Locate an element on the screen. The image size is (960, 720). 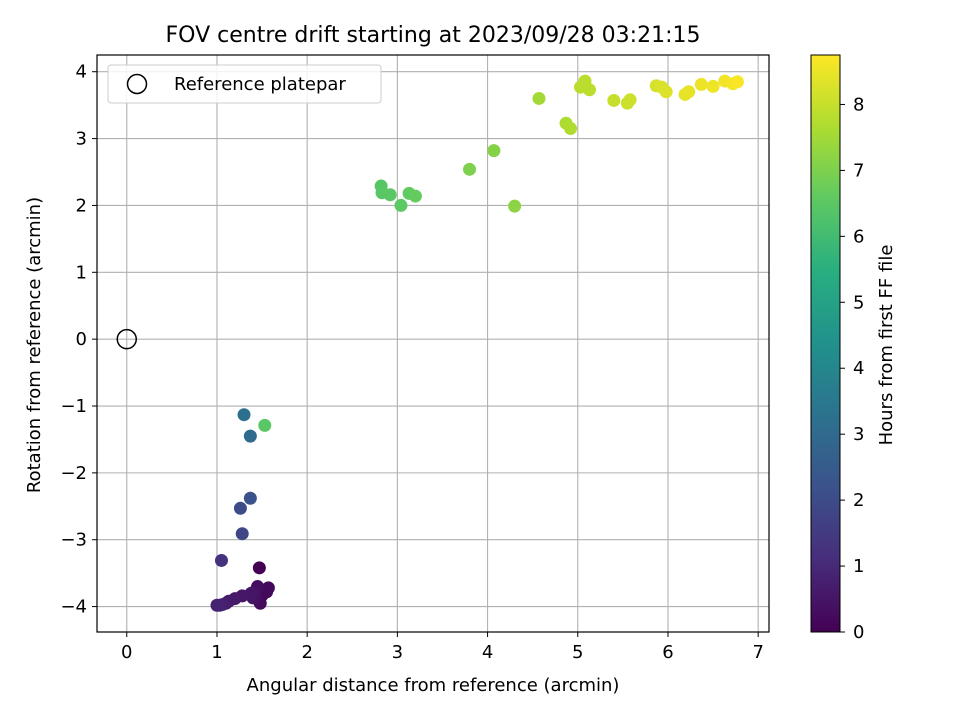
x-tick-label: 7 is located at coordinates (757, 652).